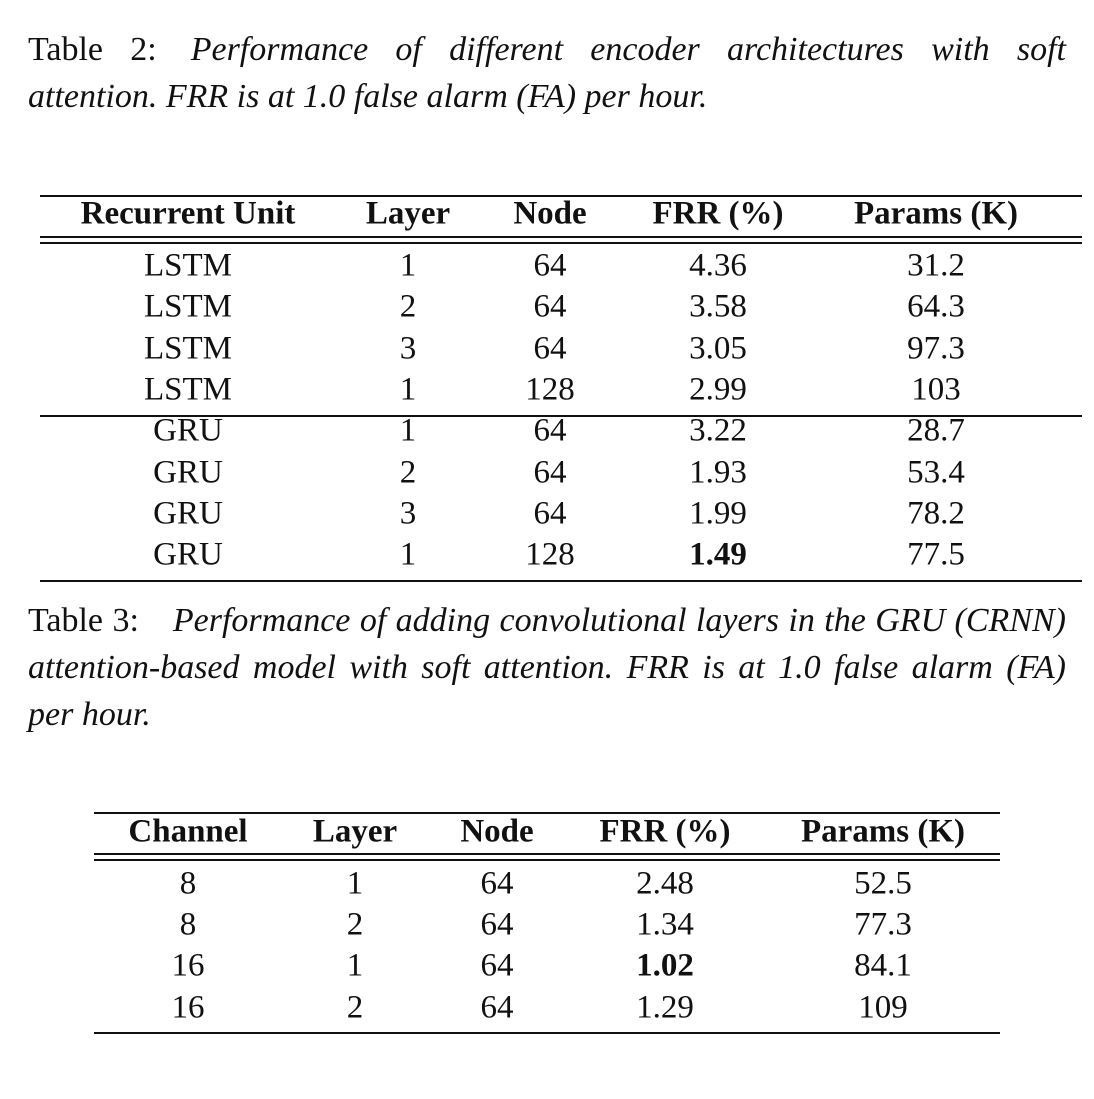  What do you see at coordinates (883, 883) in the screenshot?
I see `table-cell: 52.5` at bounding box center [883, 883].